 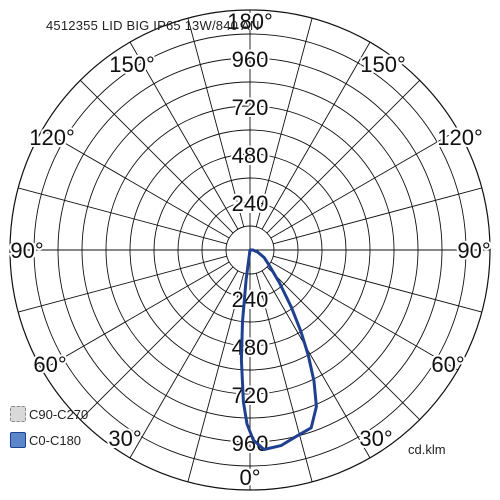 What do you see at coordinates (26, 250) in the screenshot?
I see `angle-label-left: 90°` at bounding box center [26, 250].